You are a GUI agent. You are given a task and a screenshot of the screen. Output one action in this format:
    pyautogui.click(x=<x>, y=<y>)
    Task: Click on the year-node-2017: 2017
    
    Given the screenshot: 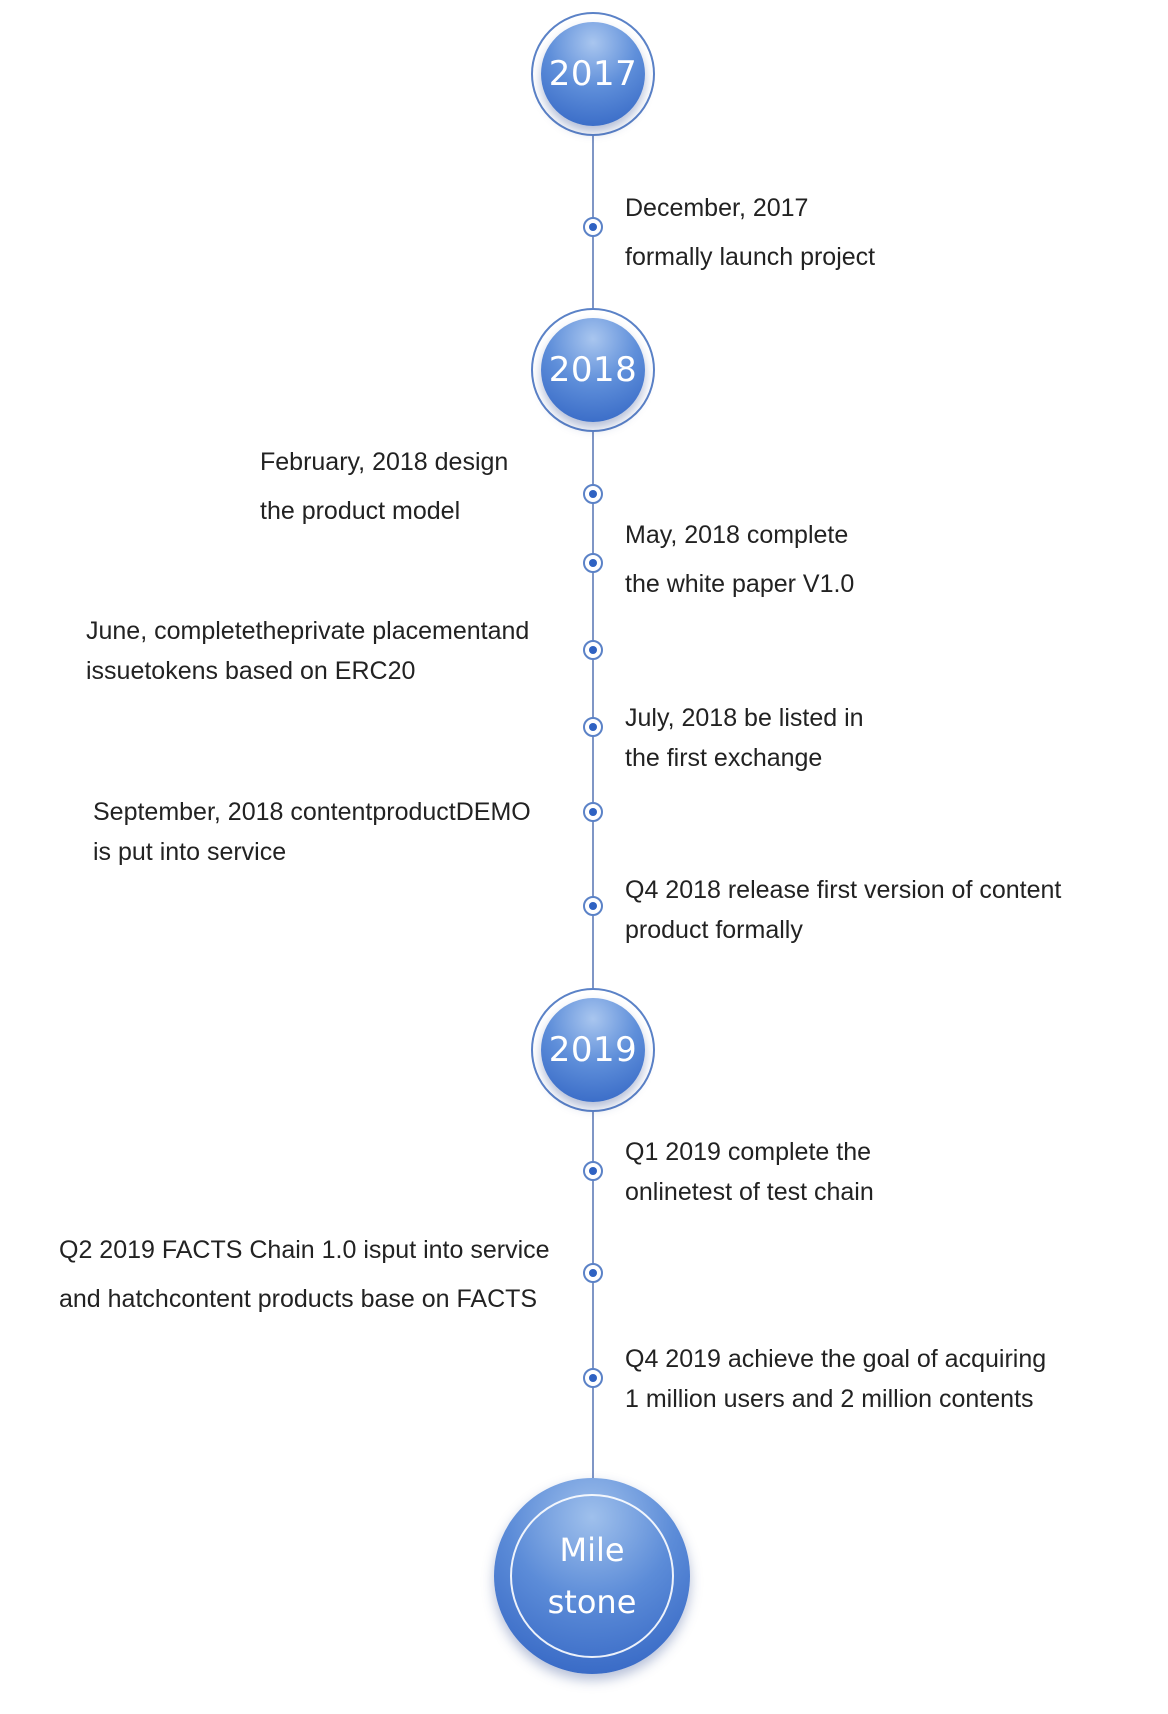 What is the action you would take?
    pyautogui.click(x=593, y=74)
    